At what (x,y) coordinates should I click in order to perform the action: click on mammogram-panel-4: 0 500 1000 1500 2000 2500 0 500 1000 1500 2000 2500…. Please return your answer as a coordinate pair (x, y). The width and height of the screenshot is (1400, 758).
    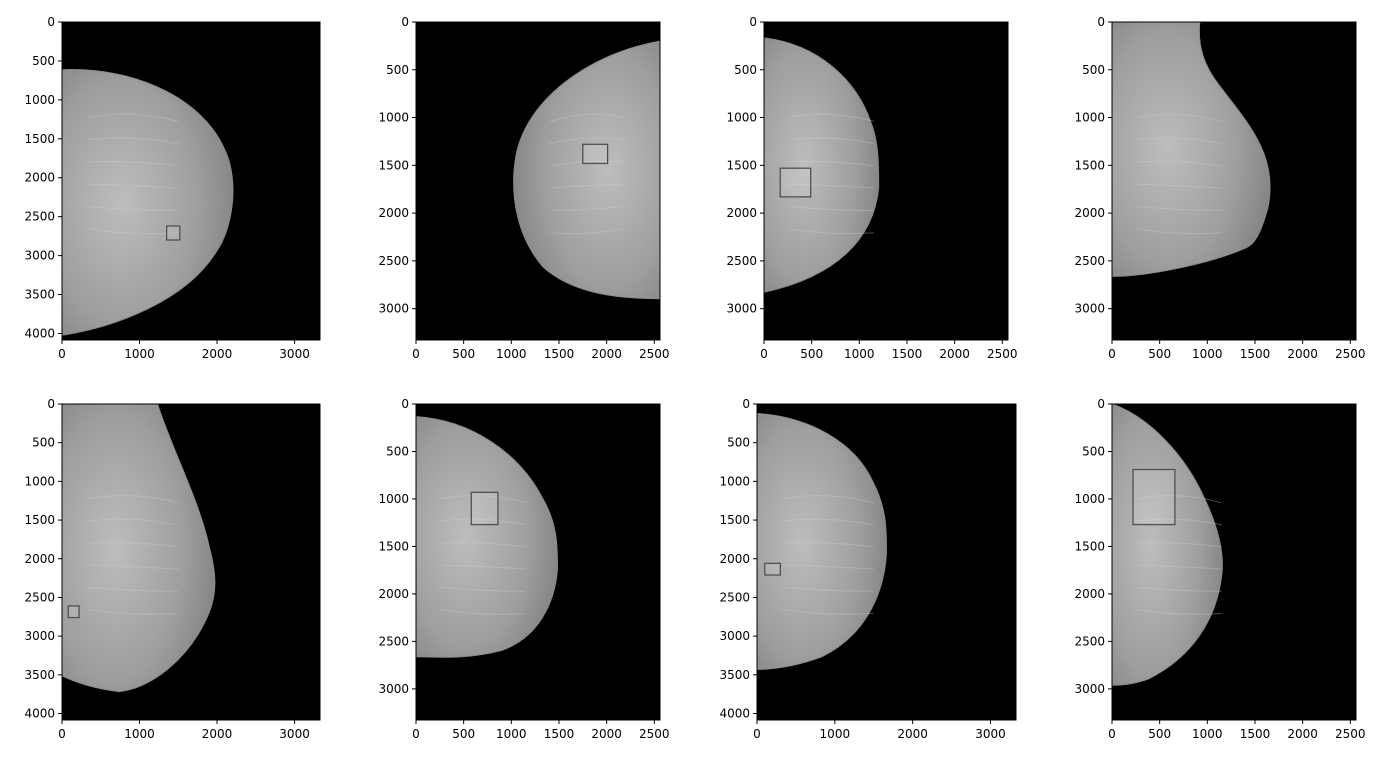
    Looking at the image, I should click on (1219, 188).